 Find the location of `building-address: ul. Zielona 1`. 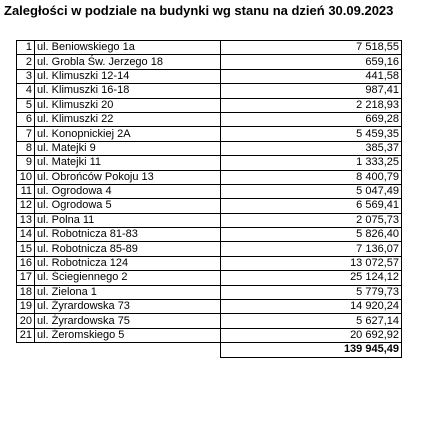

building-address: ul. Zielona 1 is located at coordinates (127, 292).